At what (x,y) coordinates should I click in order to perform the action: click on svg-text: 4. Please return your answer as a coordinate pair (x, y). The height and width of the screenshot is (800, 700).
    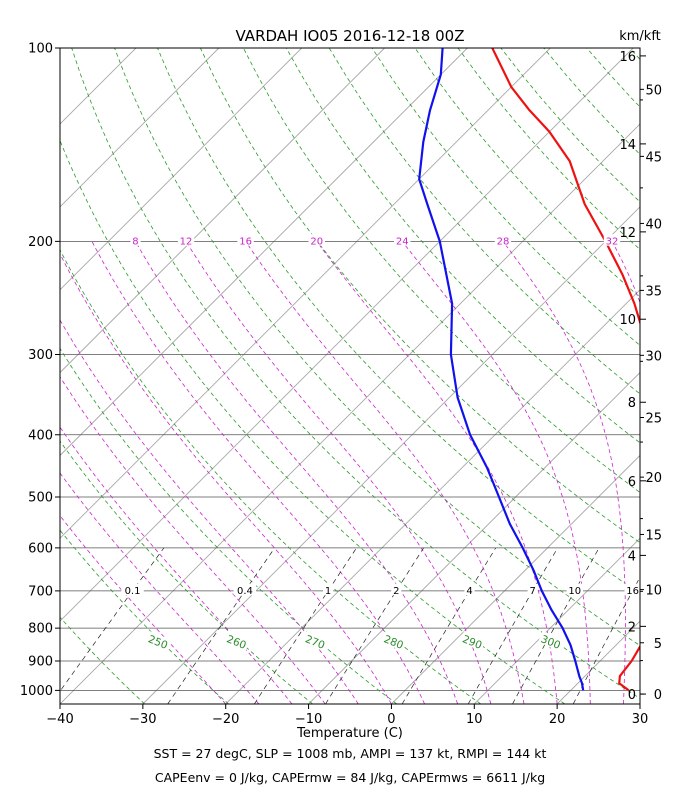
    Looking at the image, I should click on (469, 591).